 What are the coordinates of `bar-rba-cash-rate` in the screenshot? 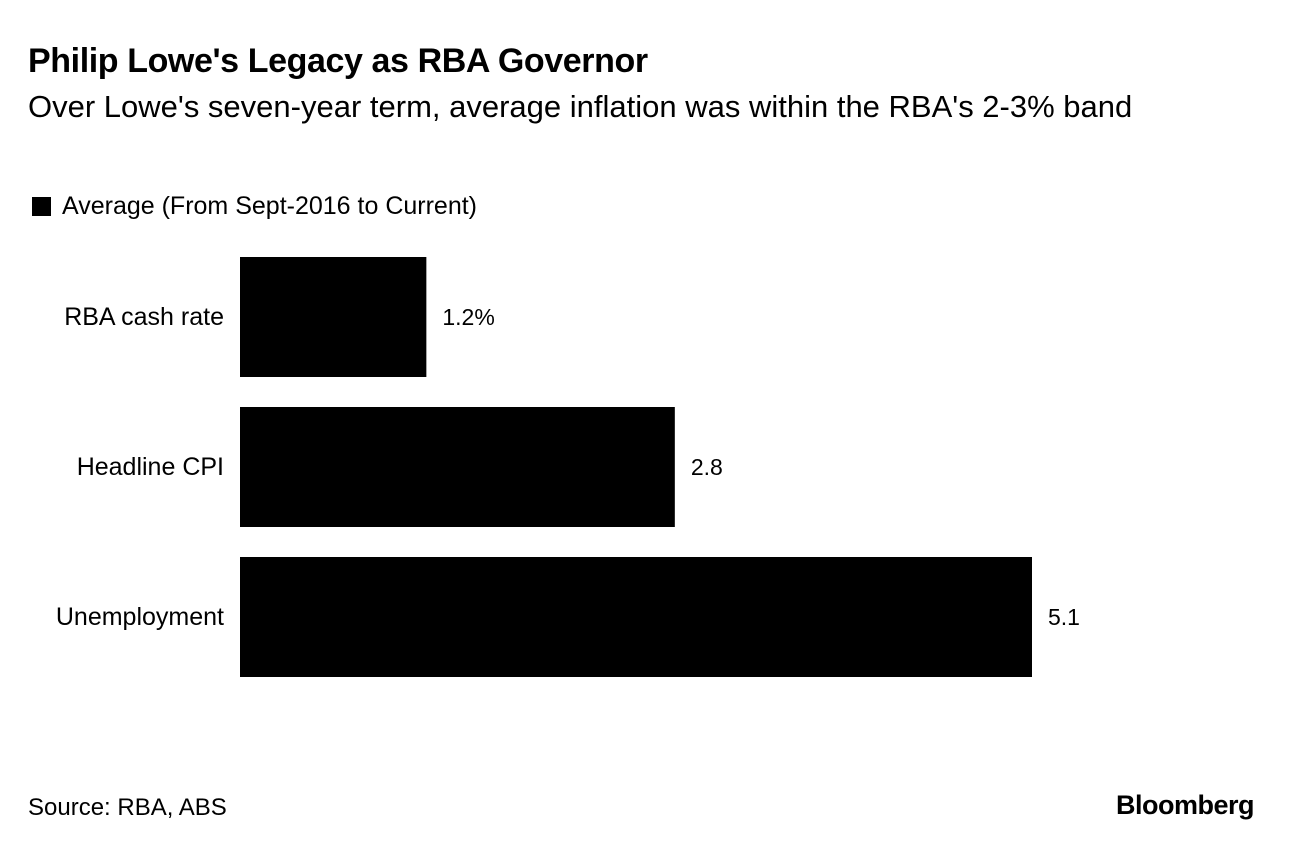 It's located at (333, 317).